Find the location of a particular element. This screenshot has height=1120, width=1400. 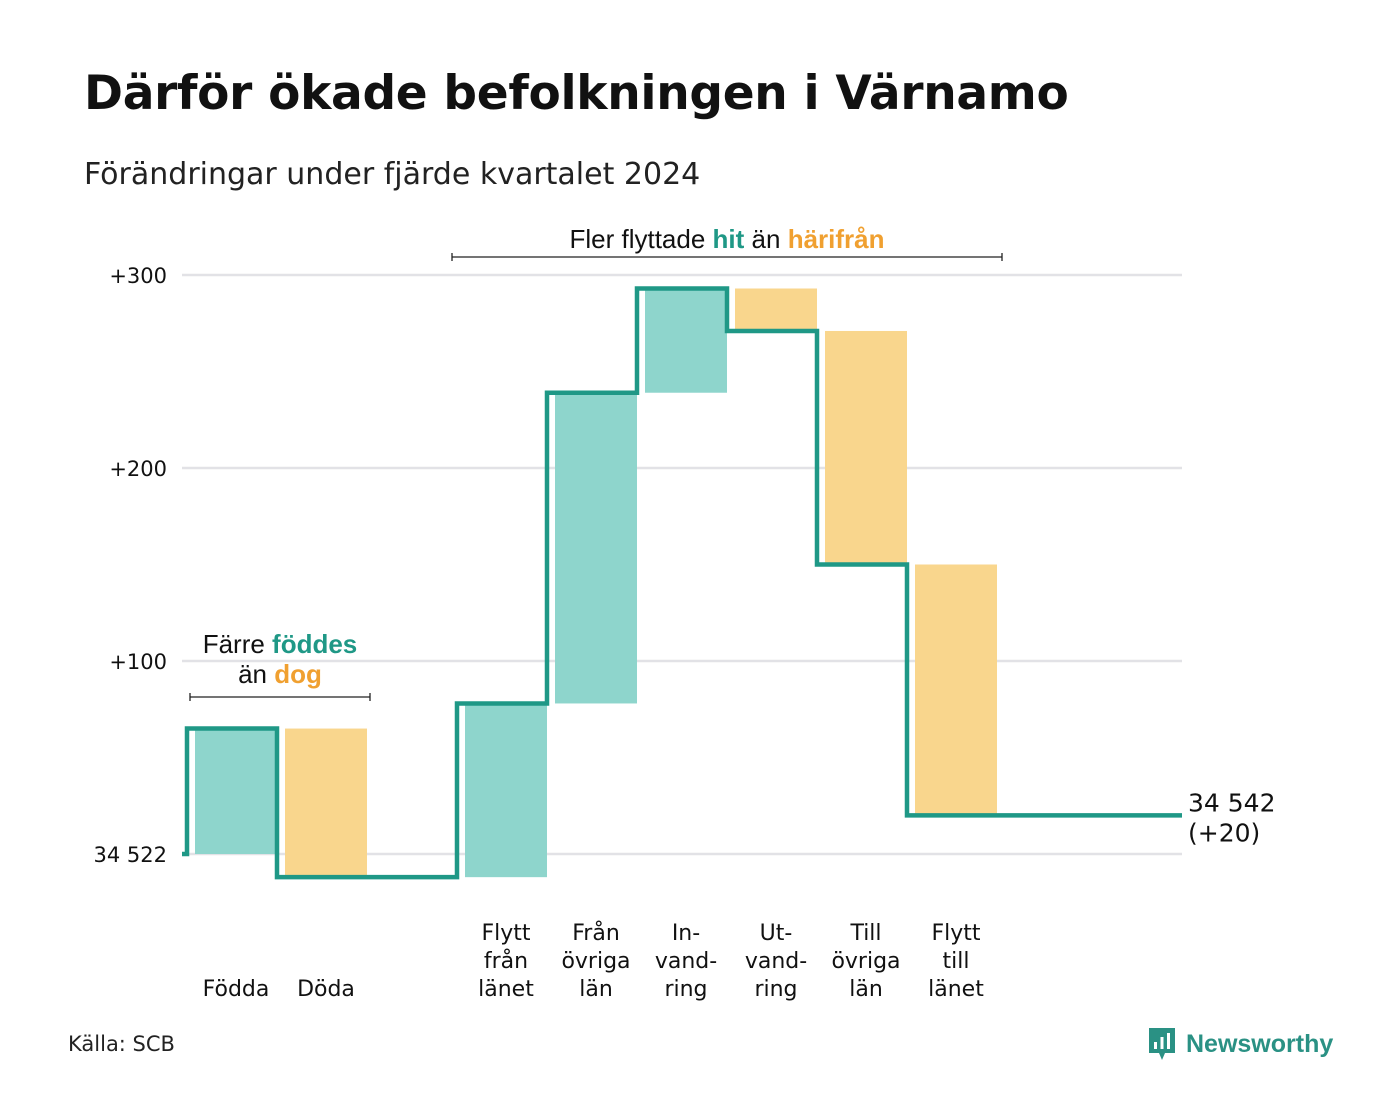

annotation-prefix: Färre is located at coordinates (237, 644).